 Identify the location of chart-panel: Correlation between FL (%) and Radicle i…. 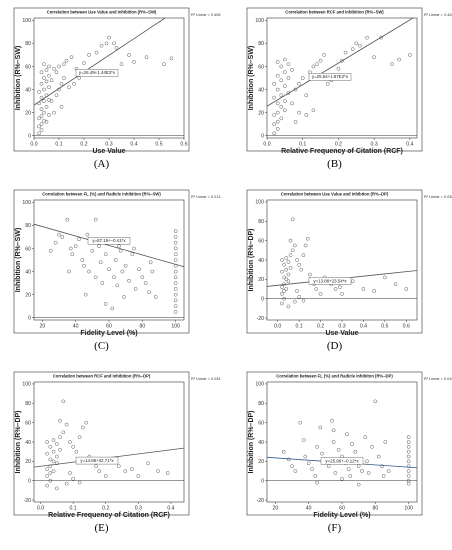
(349, 452).